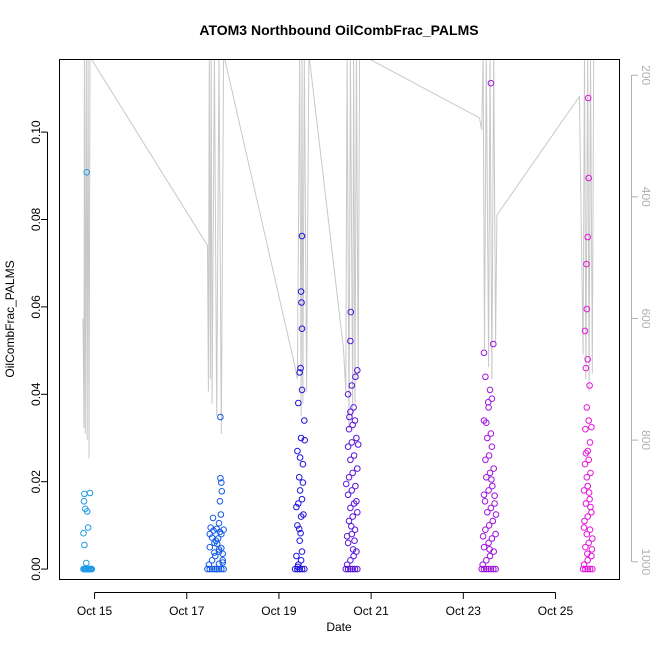 The width and height of the screenshot is (650, 650). Describe the element at coordinates (464, 611) in the screenshot. I see `x-tick-label: Oct 23` at that location.